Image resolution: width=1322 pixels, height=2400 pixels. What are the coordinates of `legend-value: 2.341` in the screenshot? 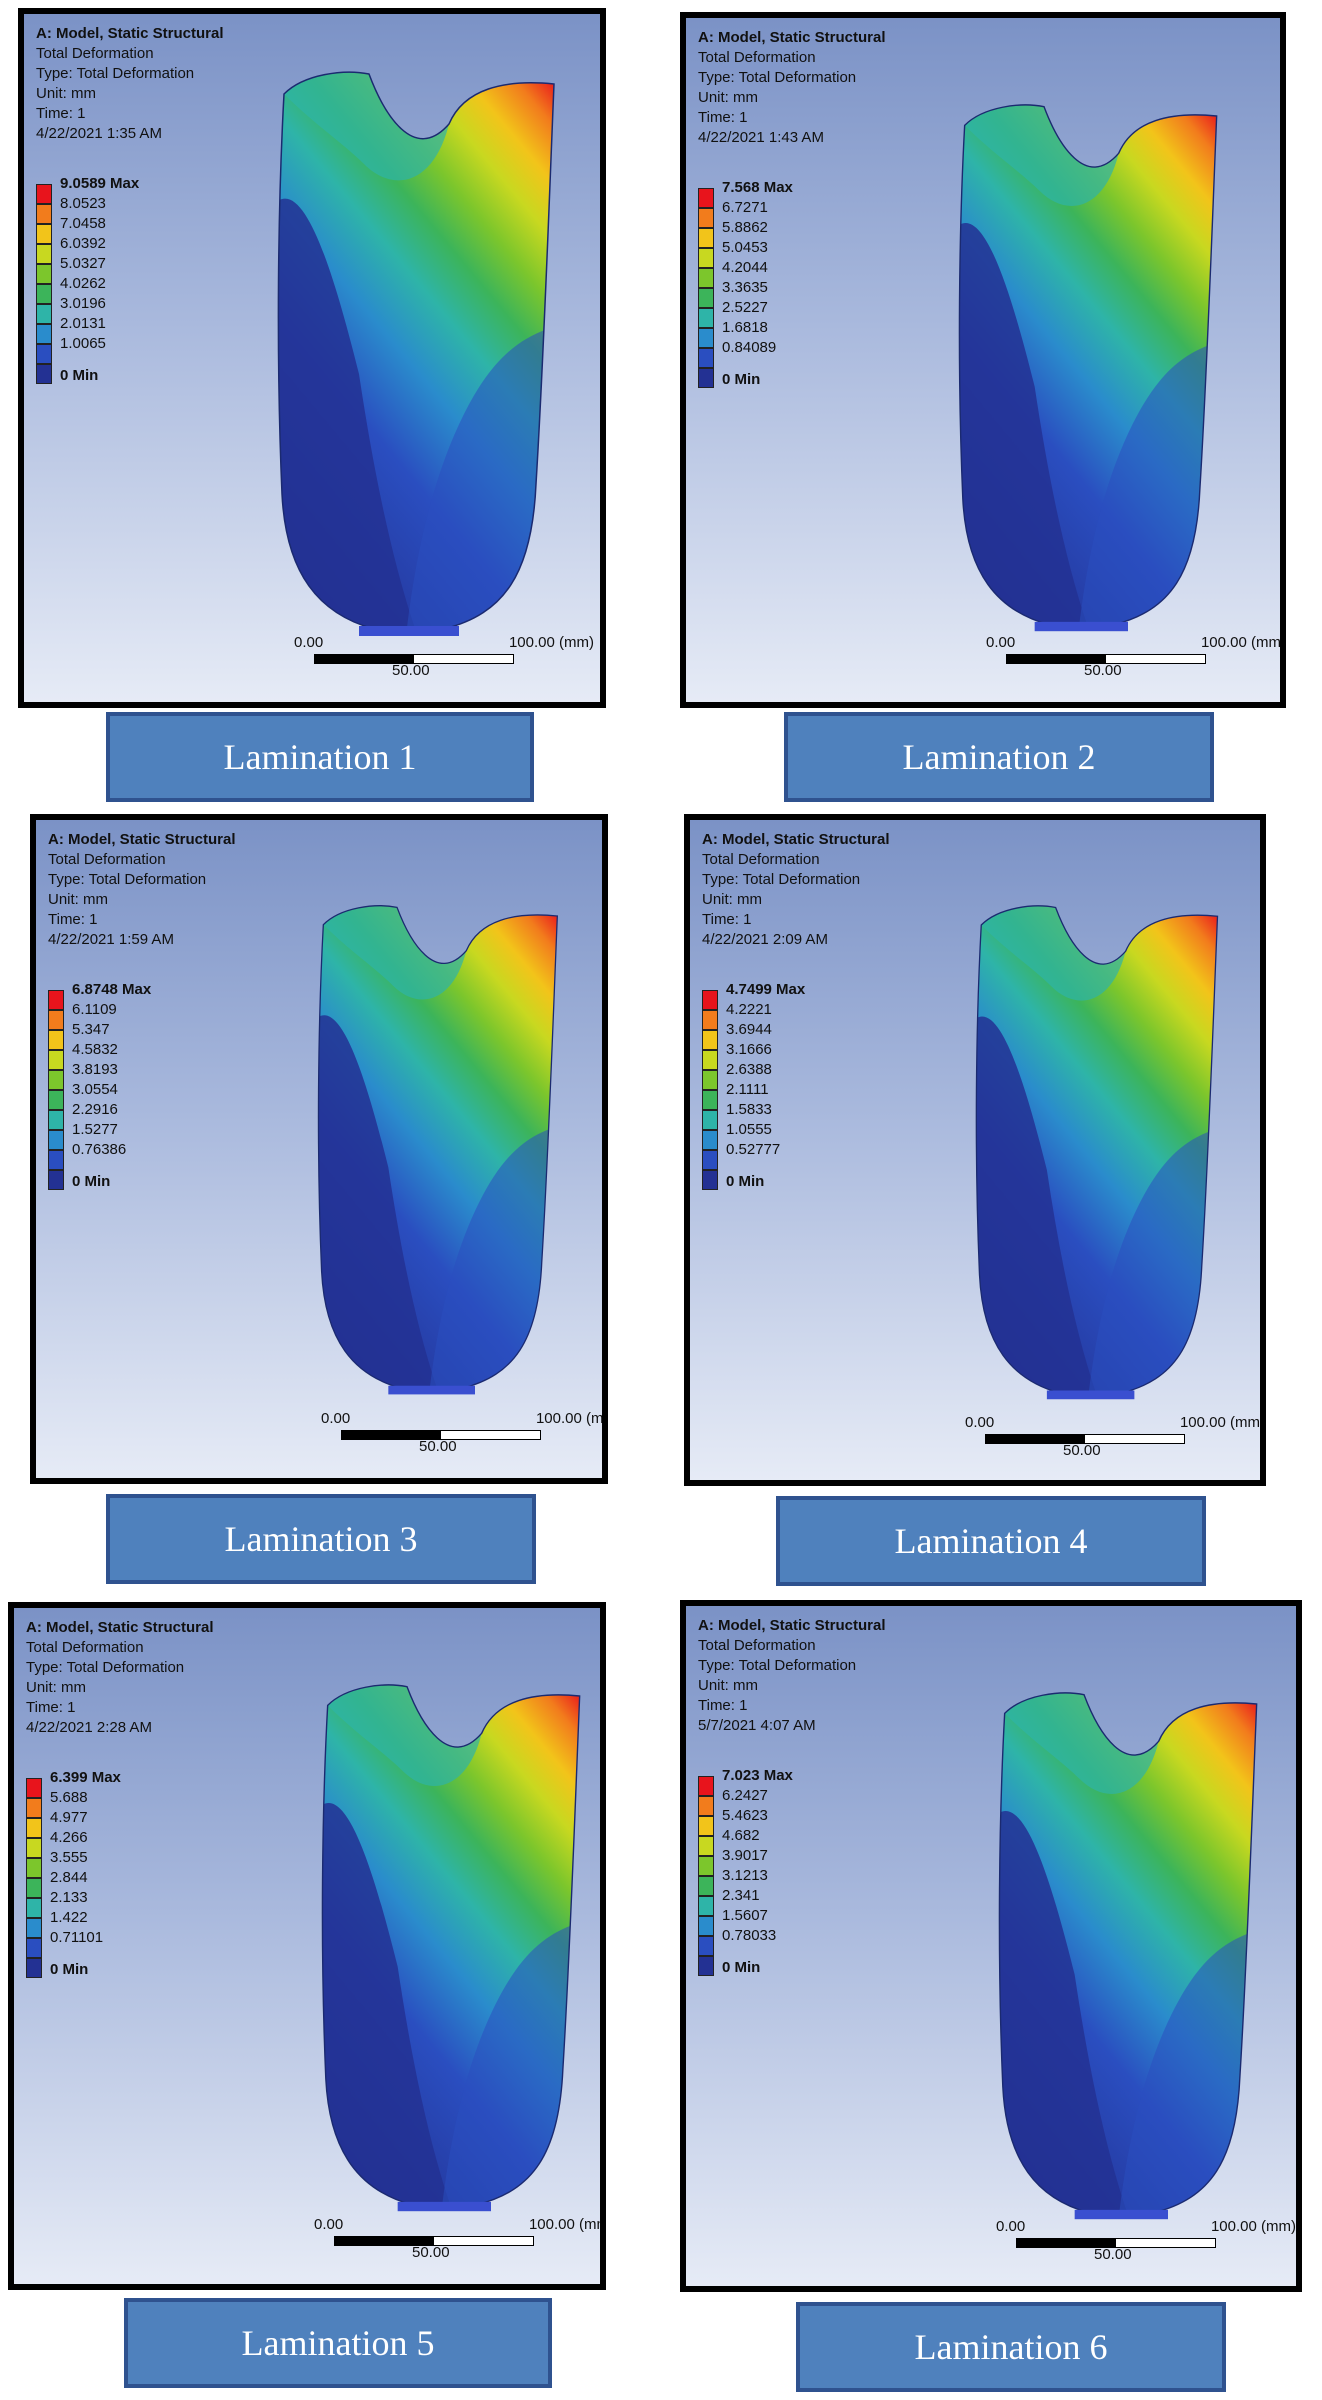 It's located at (741, 1895).